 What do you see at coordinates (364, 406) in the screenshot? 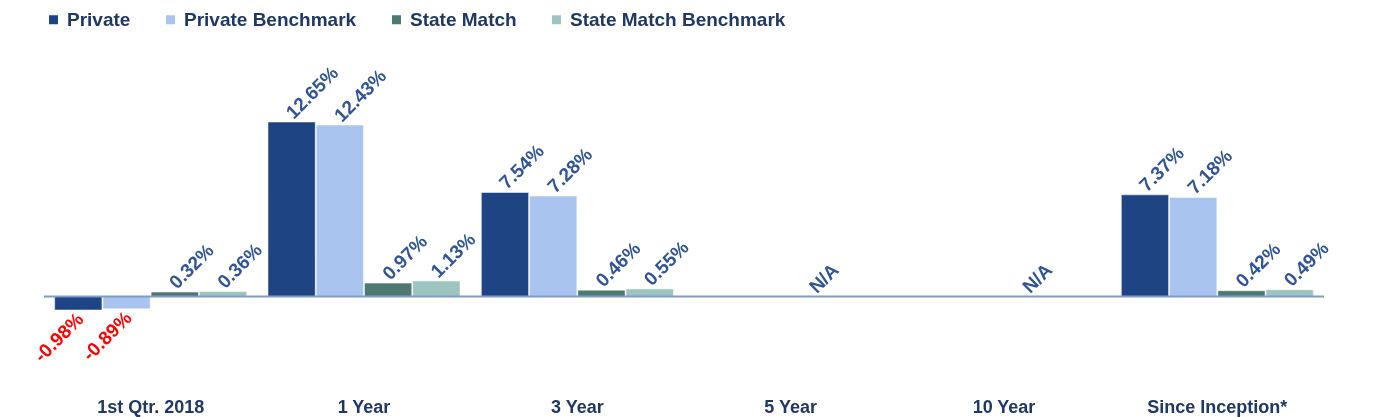
I see `x-tick-label: 1 Year` at bounding box center [364, 406].